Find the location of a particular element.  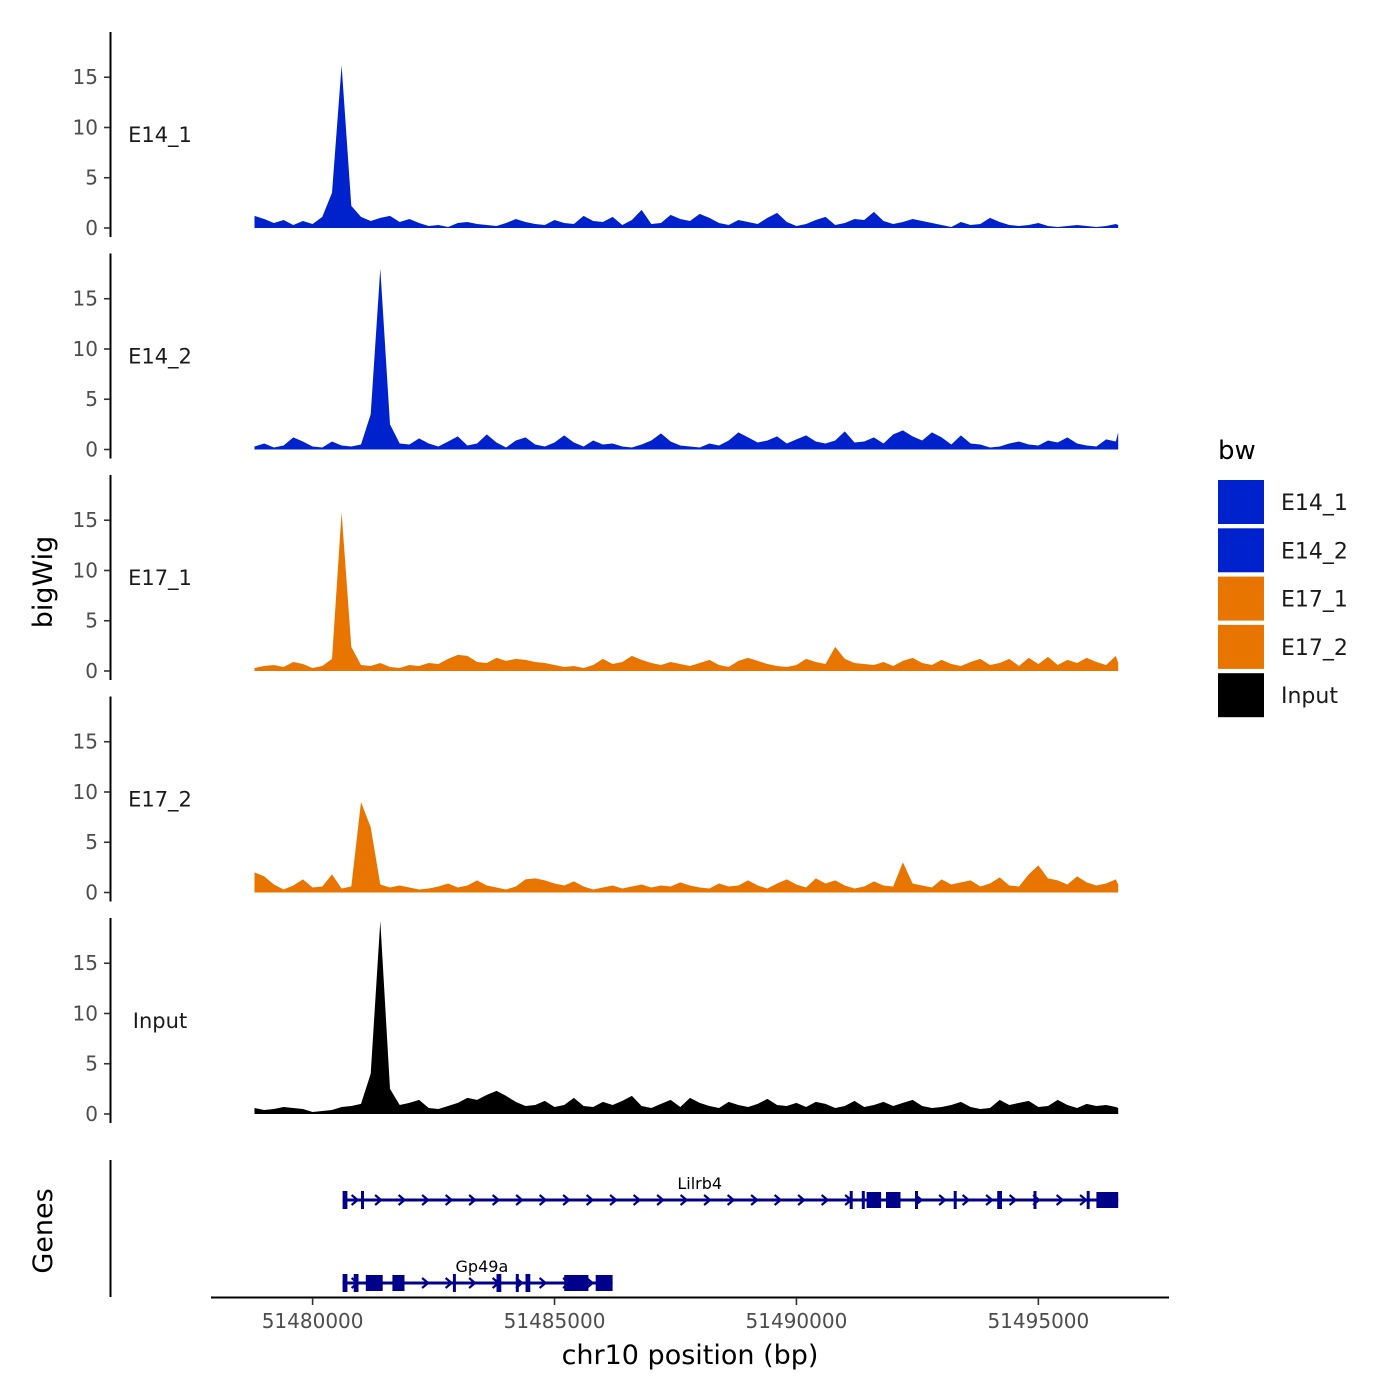

gene-label: Lilrb4 is located at coordinates (699, 1183).